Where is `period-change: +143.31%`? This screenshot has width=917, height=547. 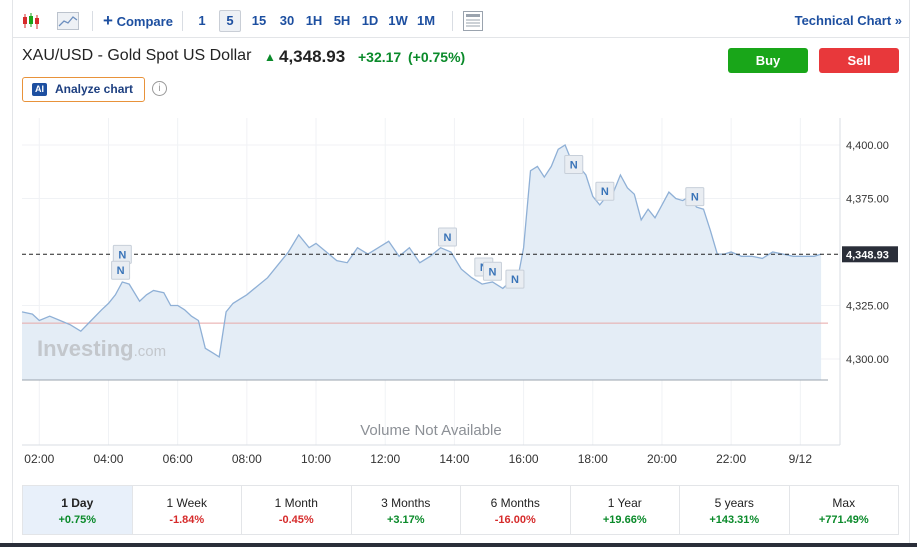 period-change: +143.31% is located at coordinates (734, 520).